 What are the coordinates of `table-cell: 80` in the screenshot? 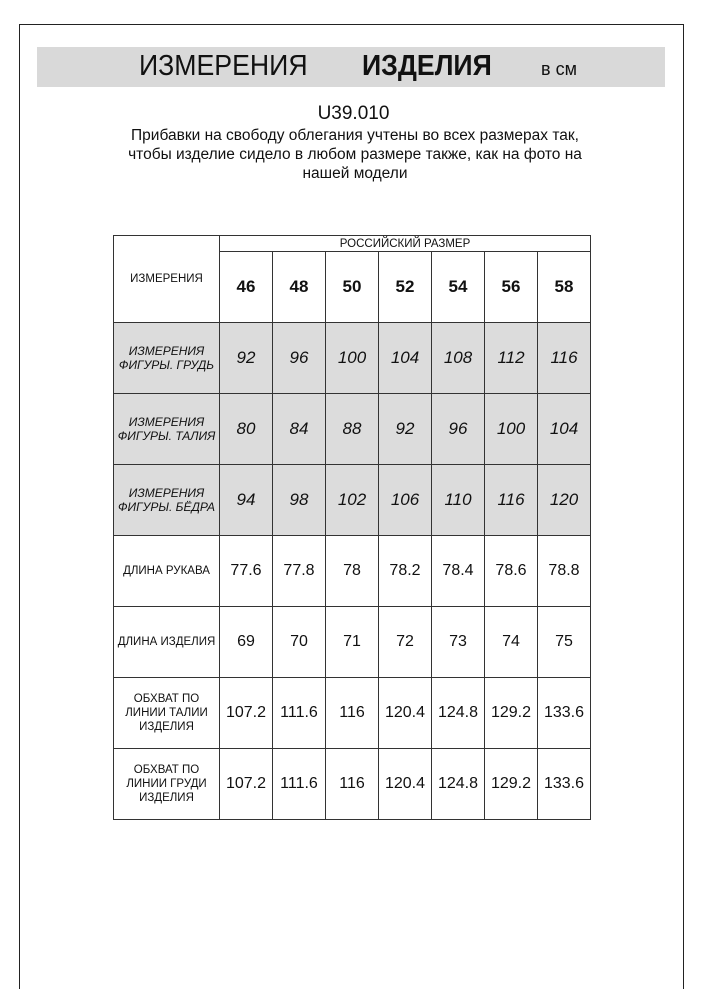 It's located at (246, 429).